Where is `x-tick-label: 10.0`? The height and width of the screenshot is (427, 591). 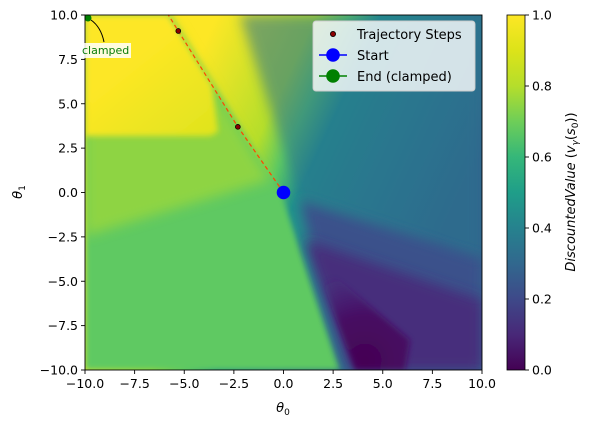
x-tick-label: 10.0 is located at coordinates (482, 383).